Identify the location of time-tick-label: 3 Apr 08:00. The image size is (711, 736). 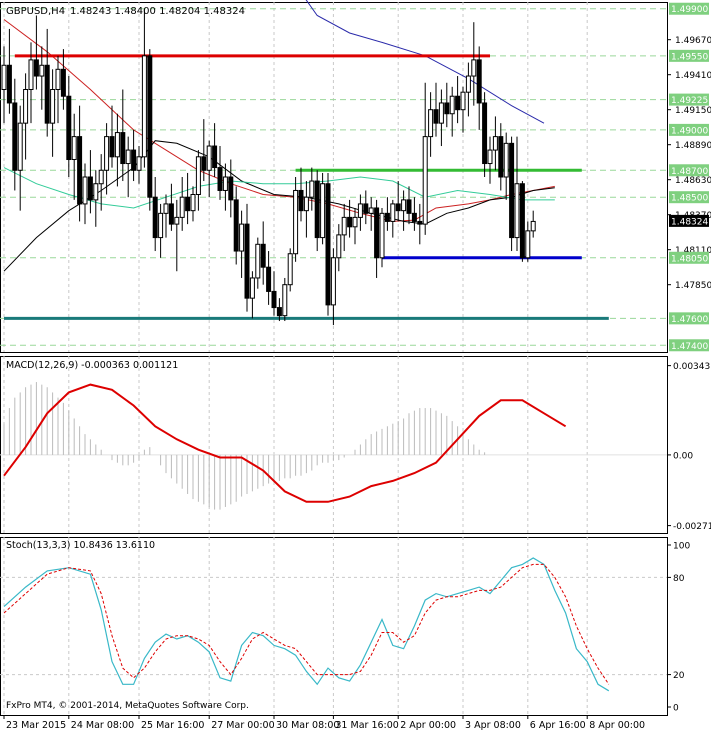
(493, 725).